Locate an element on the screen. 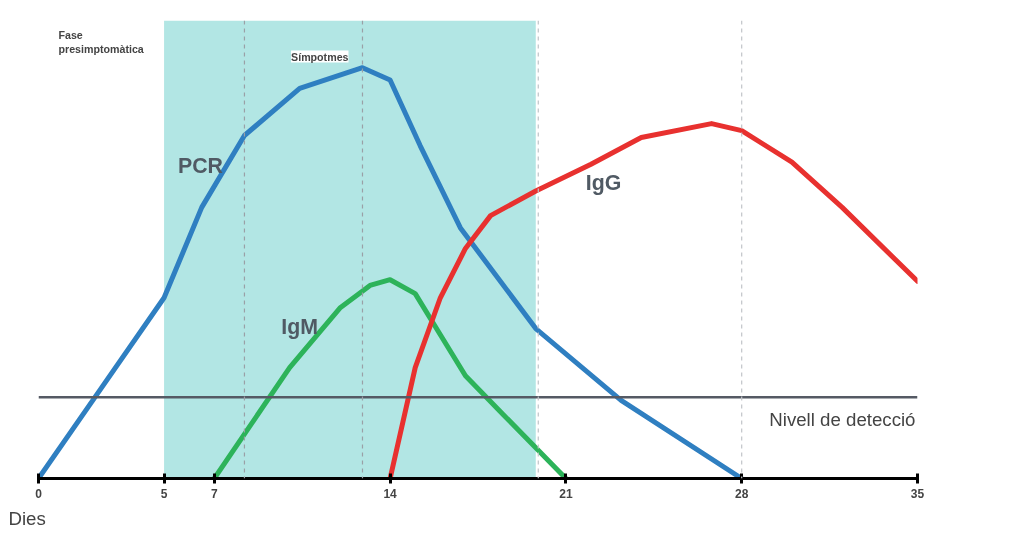 This screenshot has width=1010, height=552. x-tick-label: 28 is located at coordinates (742, 493).